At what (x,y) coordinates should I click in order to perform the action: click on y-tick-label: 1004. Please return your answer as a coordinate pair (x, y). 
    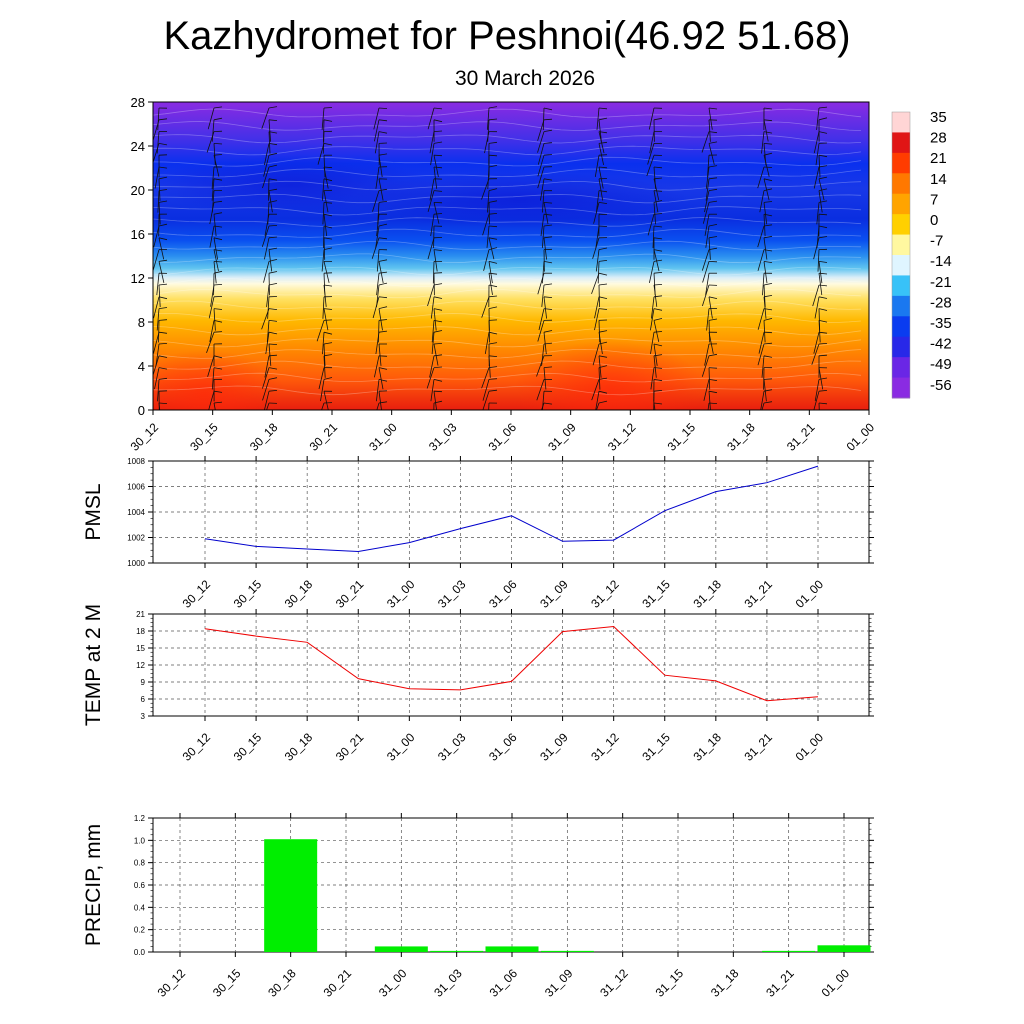
    Looking at the image, I should click on (136, 512).